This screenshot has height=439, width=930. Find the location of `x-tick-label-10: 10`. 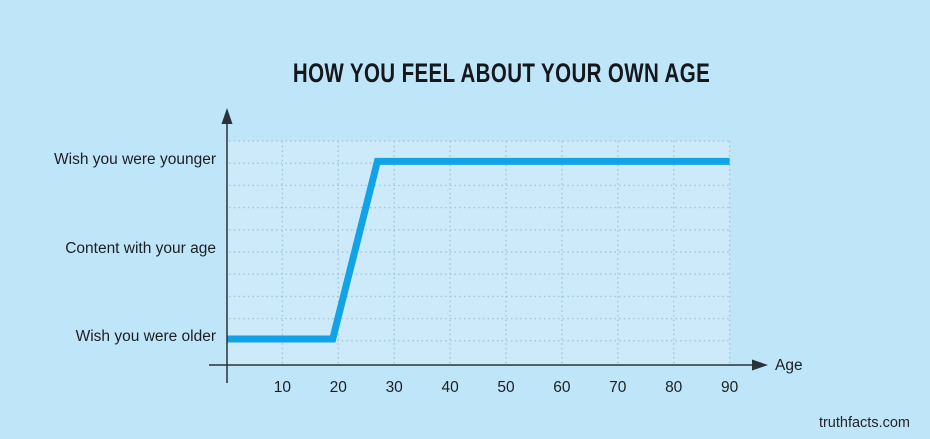

x-tick-label-10: 10 is located at coordinates (282, 387).